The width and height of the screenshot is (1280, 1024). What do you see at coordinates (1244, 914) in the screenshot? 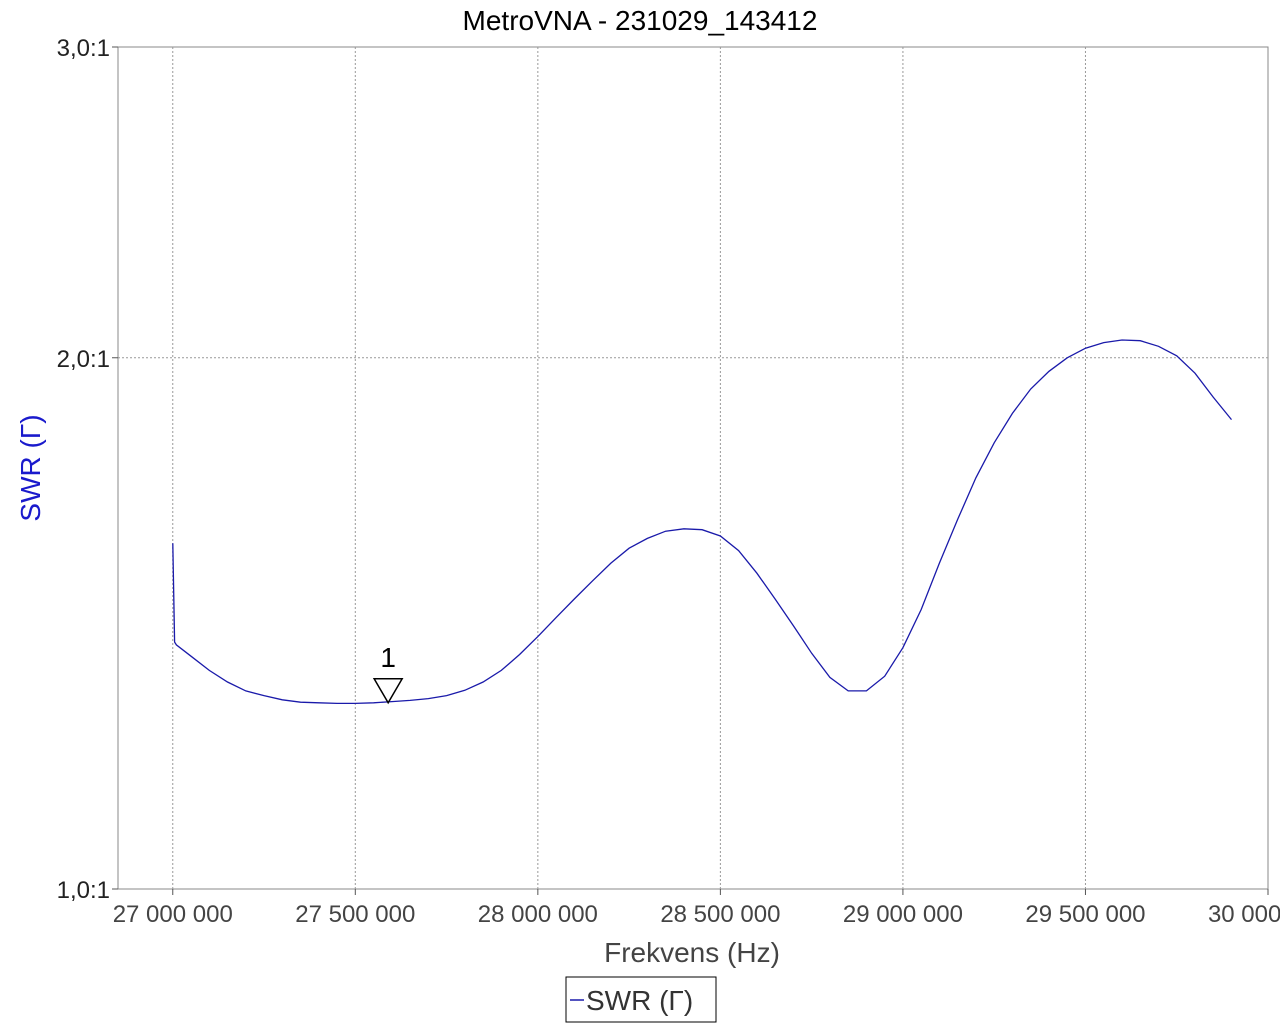
I see `x-tick-label: 30 000 000` at bounding box center [1244, 914].